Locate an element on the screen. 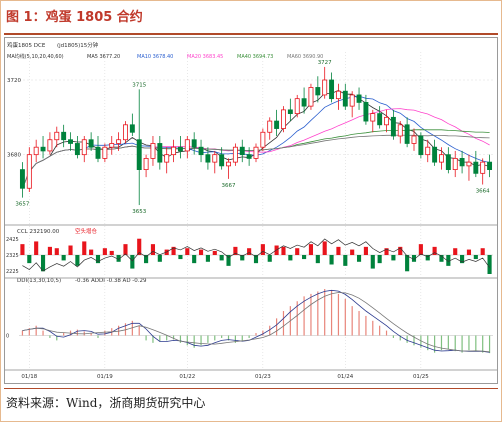  ddi-panel-label: DDI(13,30,10,5) is located at coordinates (39, 281).